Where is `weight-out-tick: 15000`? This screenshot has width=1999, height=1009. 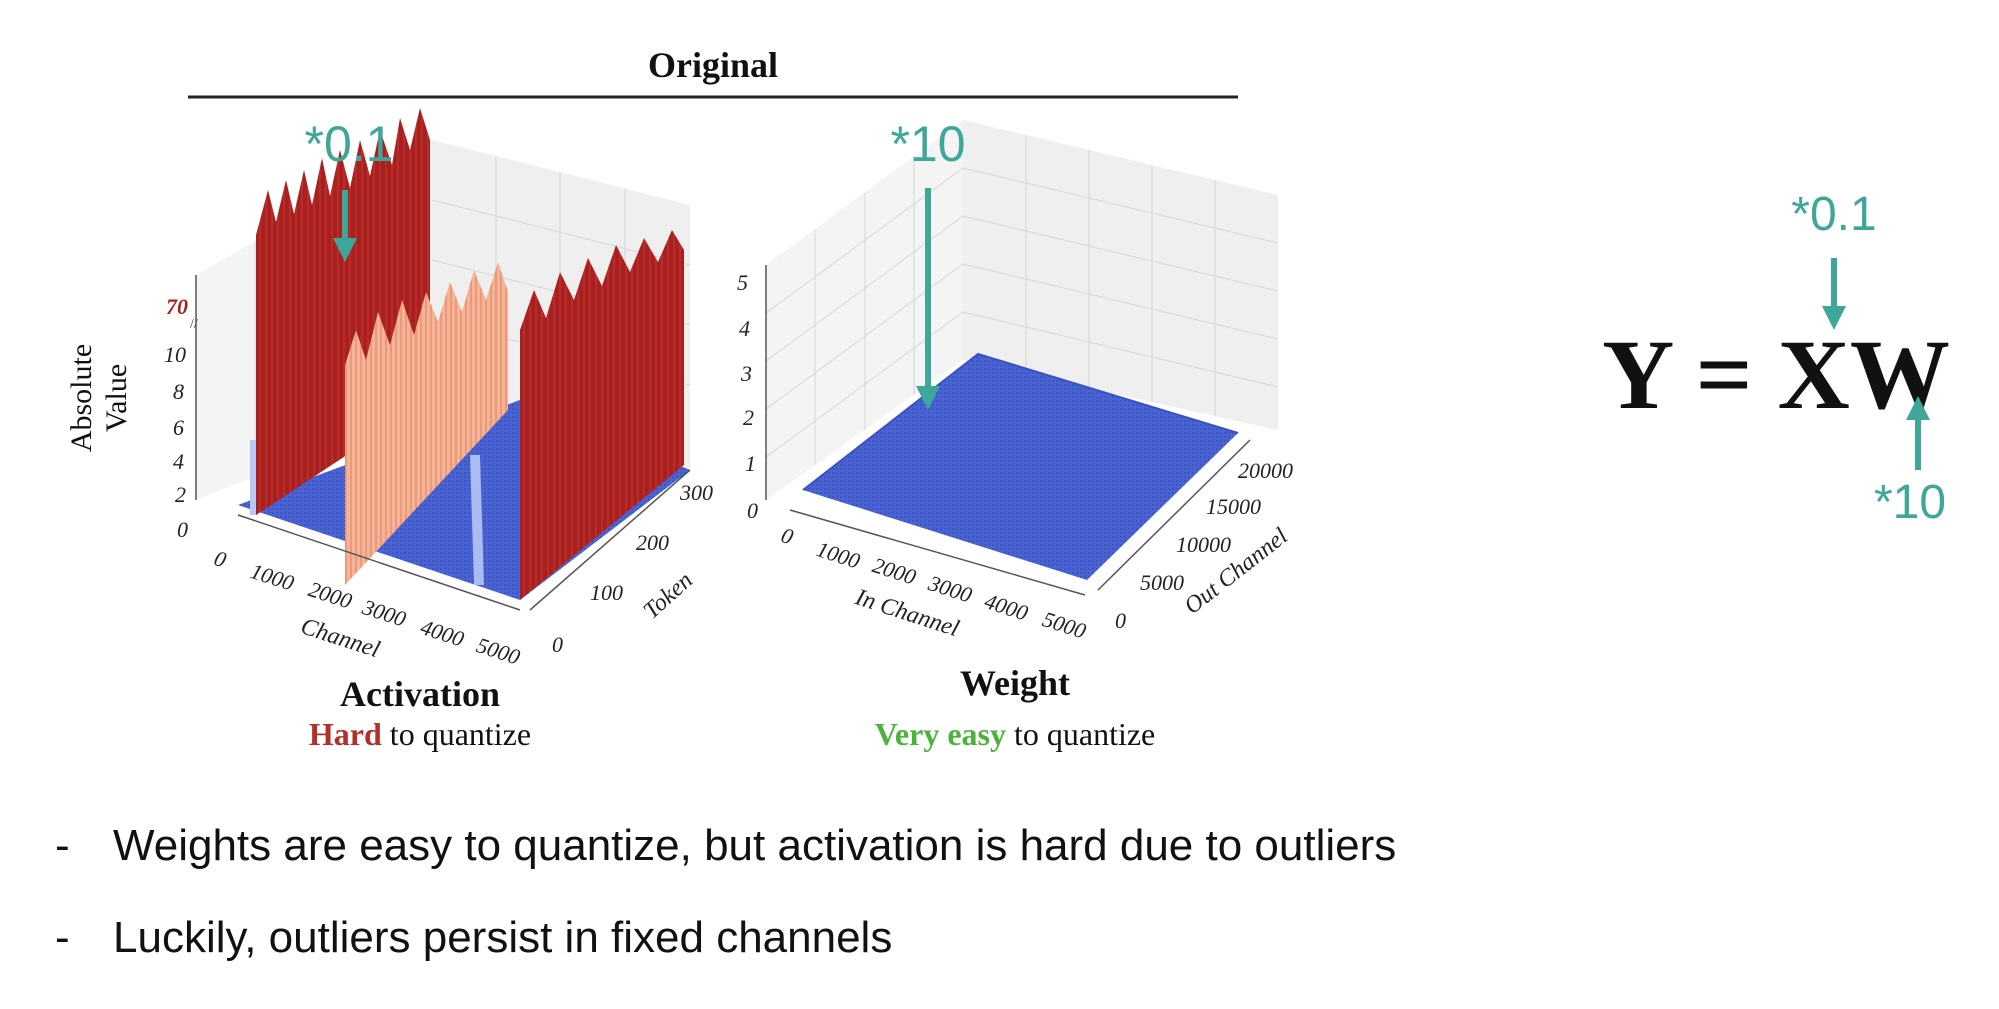
weight-out-tick: 15000 is located at coordinates (1233, 506).